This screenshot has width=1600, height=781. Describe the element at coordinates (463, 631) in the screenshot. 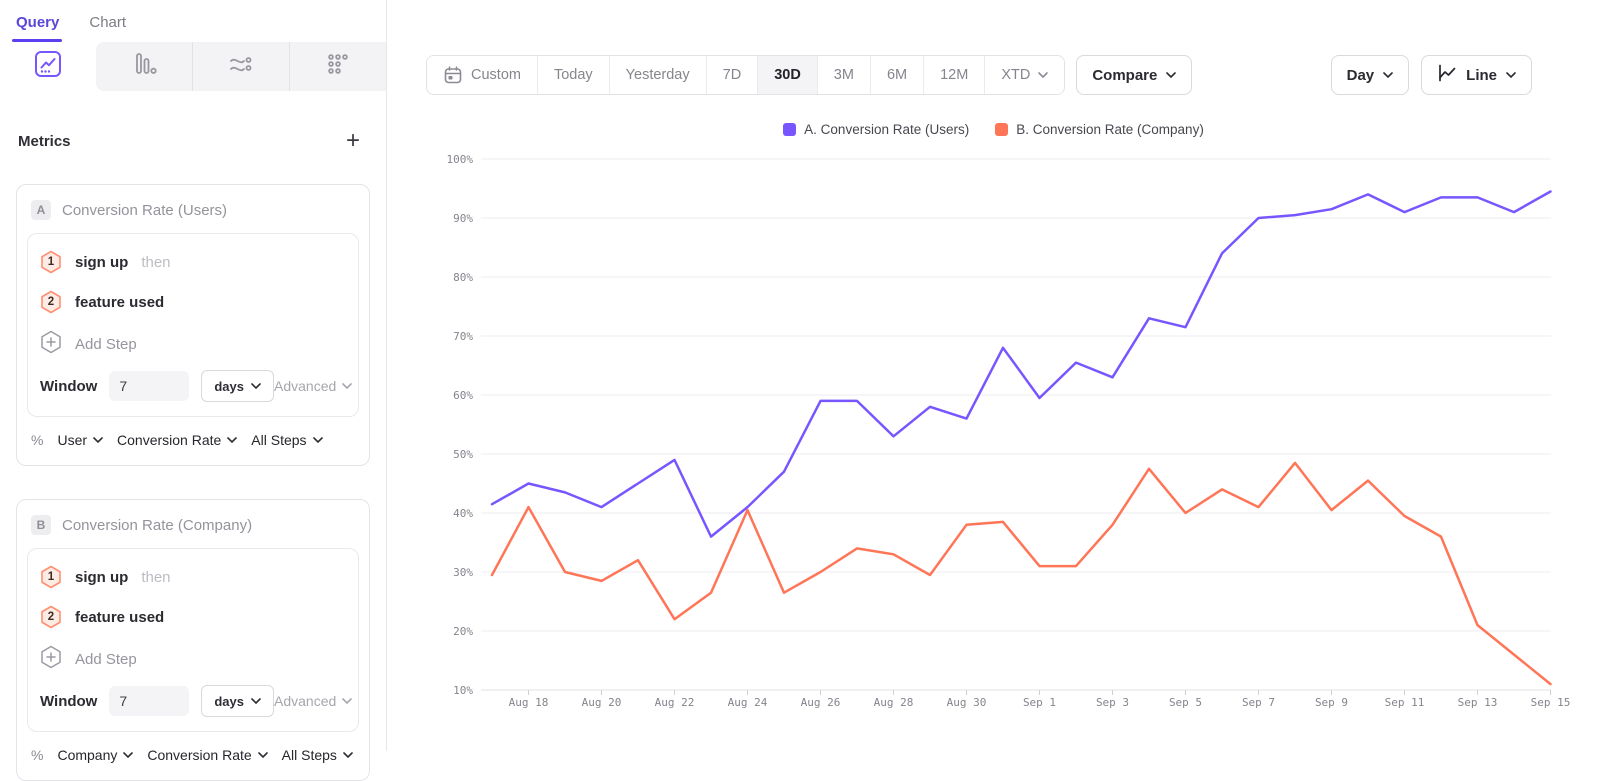

I see `svg-text: 20%` at that location.